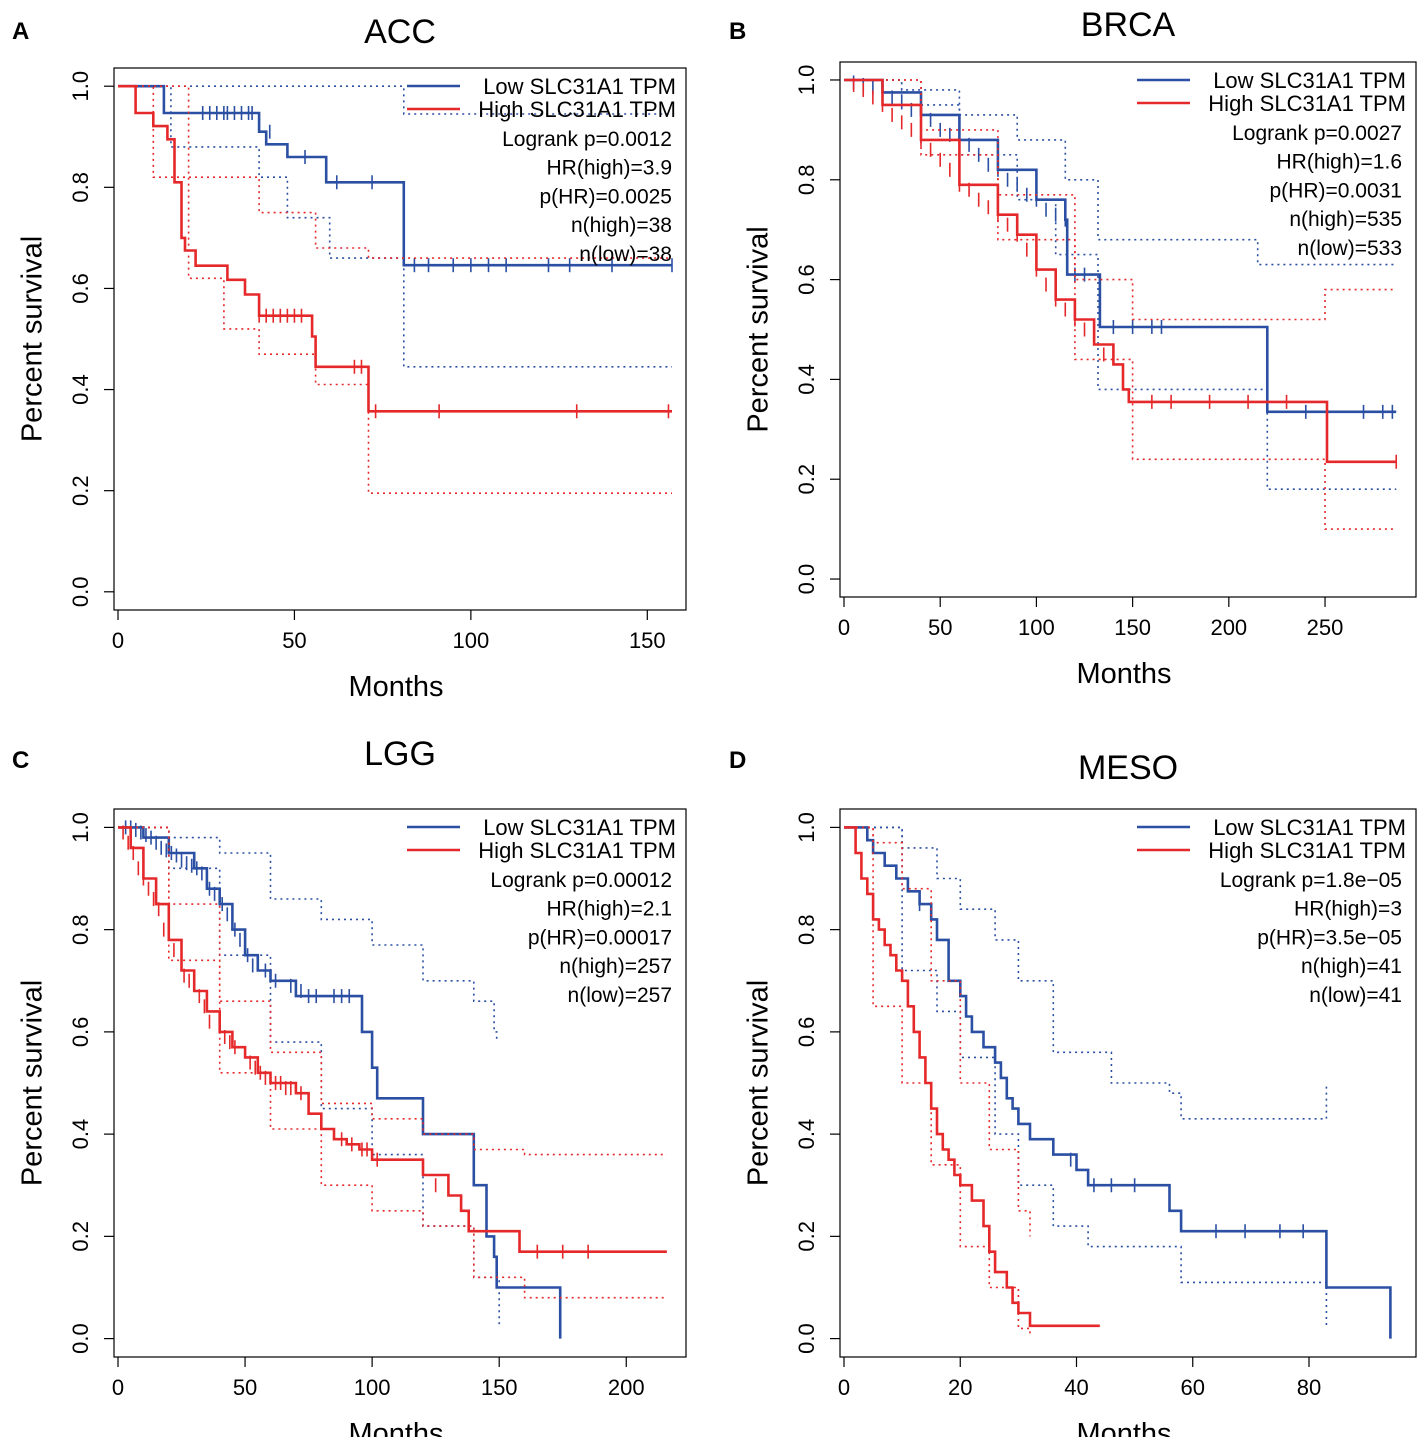 The width and height of the screenshot is (1417, 1437). Describe the element at coordinates (1317, 133) in the screenshot. I see `stat-line: Logrank p=0.0027` at that location.